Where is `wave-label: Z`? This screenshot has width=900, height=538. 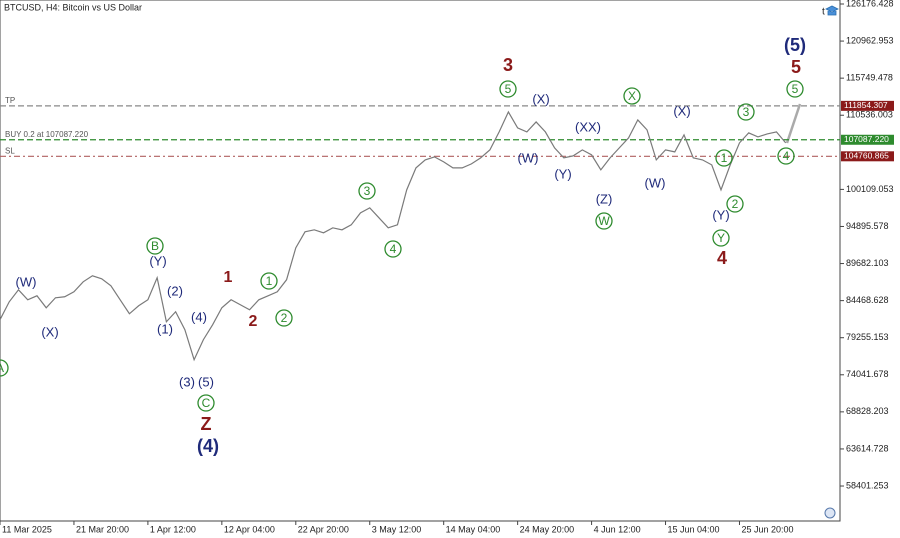
wave-label: Z is located at coordinates (206, 424).